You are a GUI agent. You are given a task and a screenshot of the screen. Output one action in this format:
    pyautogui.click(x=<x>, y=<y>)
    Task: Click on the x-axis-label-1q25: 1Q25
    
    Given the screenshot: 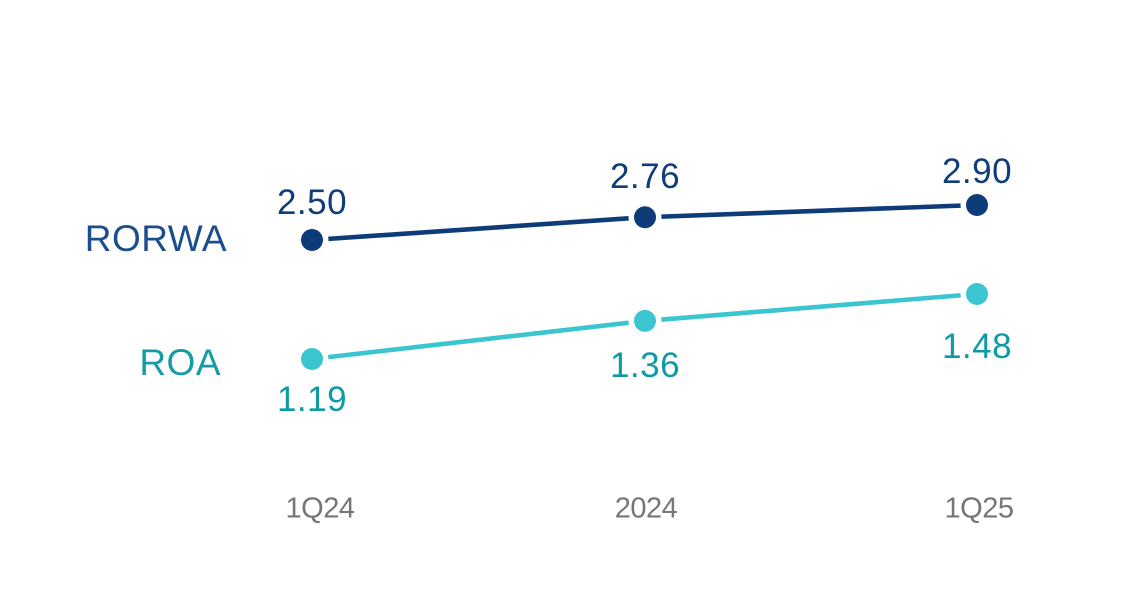 What is the action you would take?
    pyautogui.click(x=979, y=508)
    